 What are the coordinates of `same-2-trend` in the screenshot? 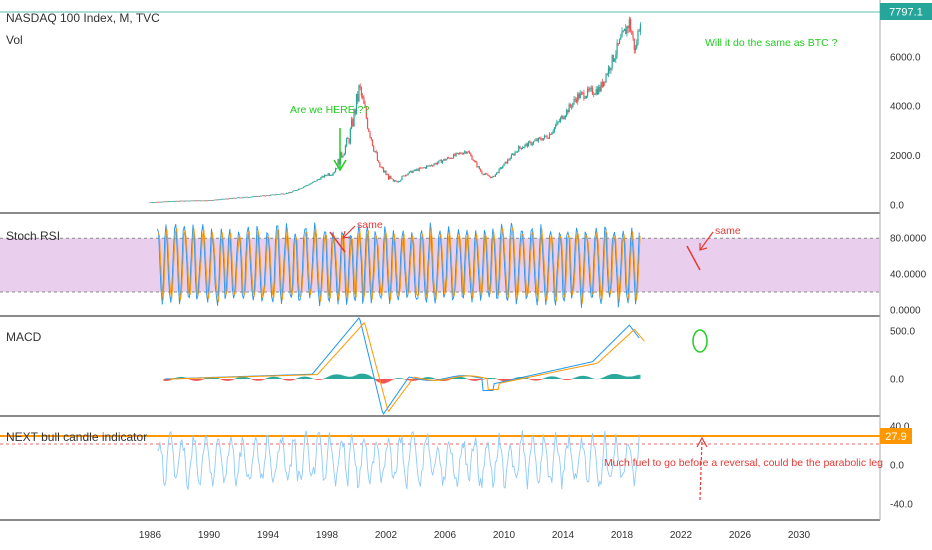 It's located at (693, 258).